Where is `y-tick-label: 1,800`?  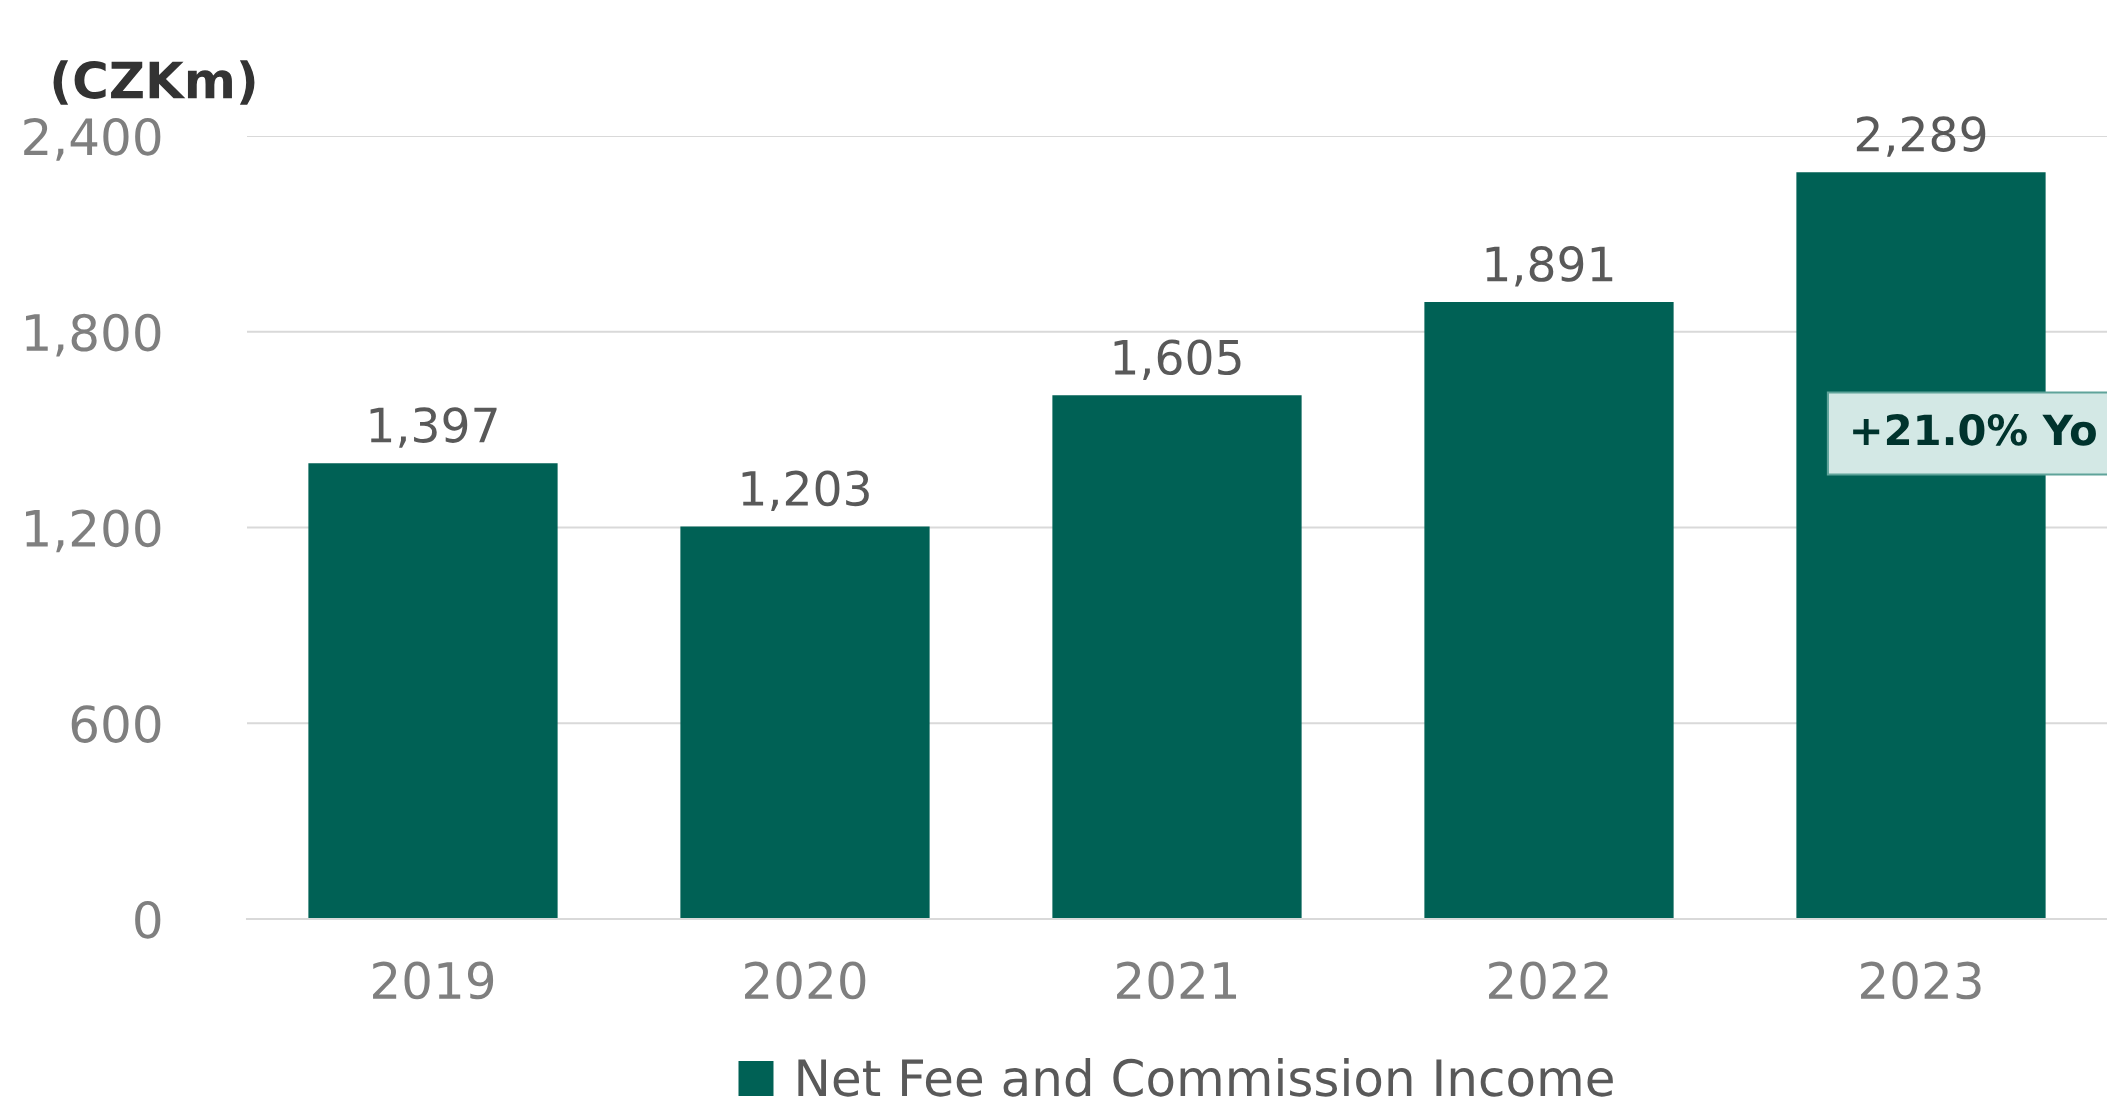
y-tick-label: 1,800 is located at coordinates (93, 335).